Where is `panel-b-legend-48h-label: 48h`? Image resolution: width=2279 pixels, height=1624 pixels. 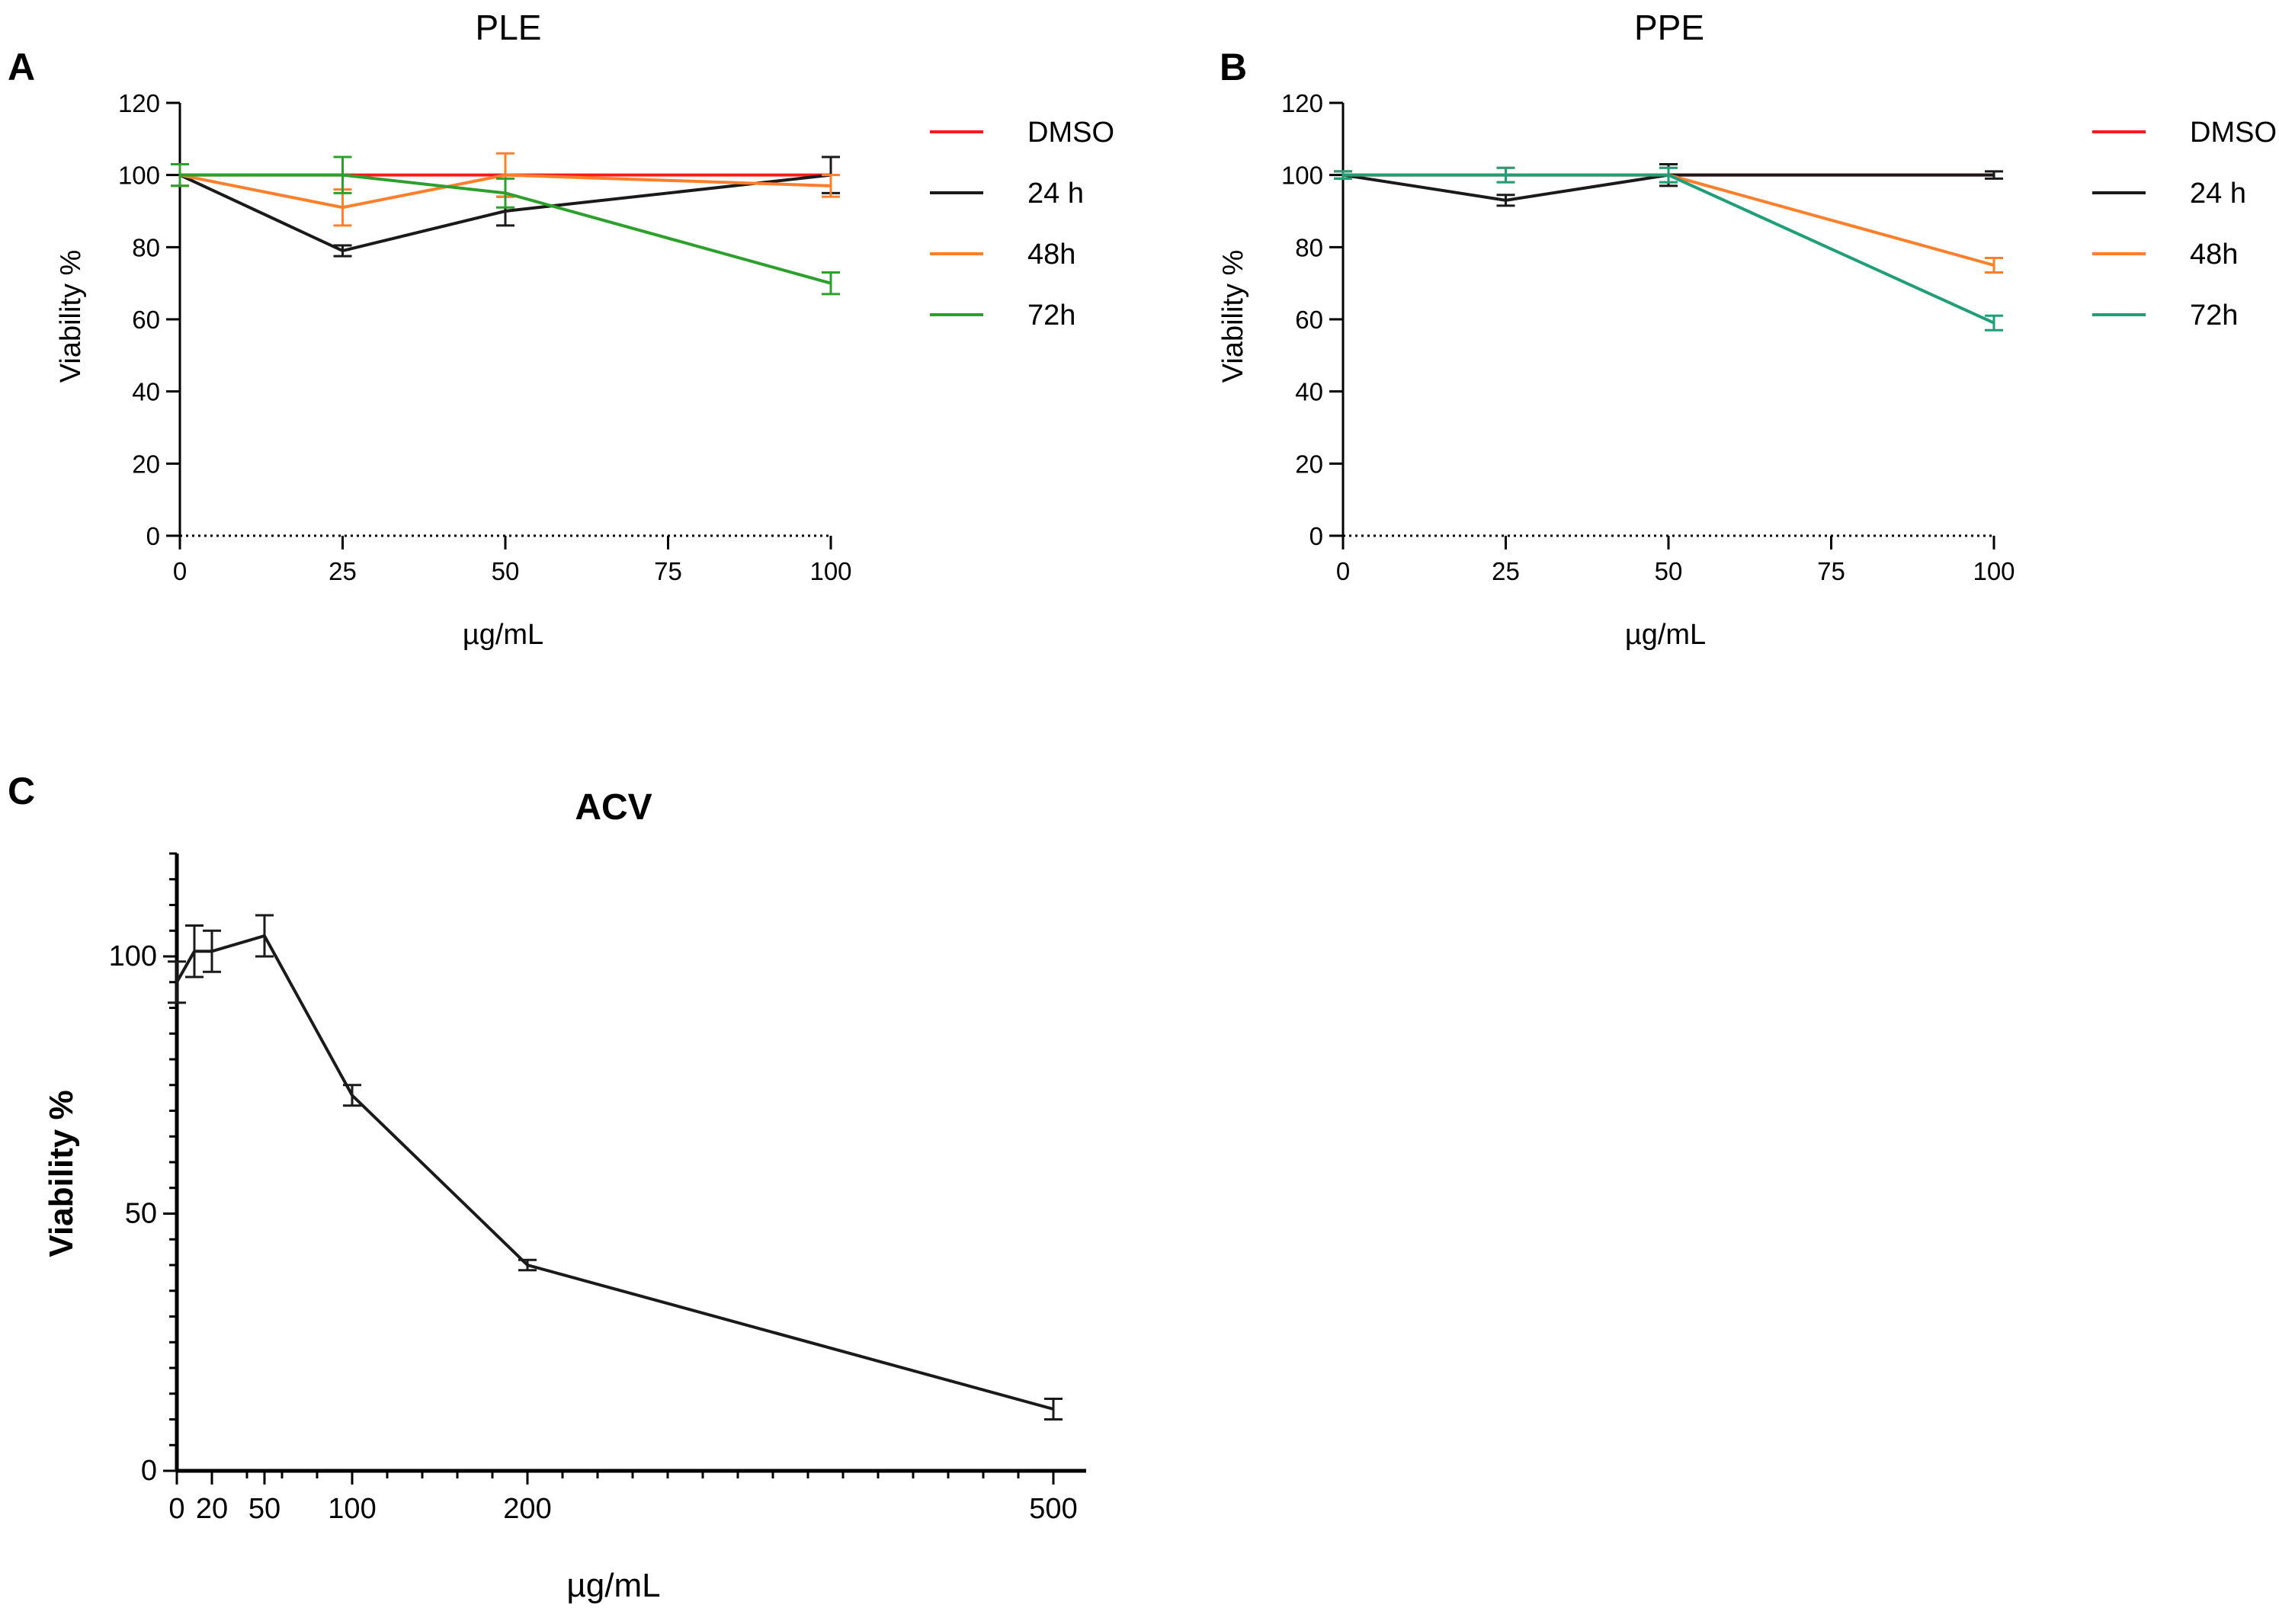
panel-b-legend-48h-label: 48h is located at coordinates (2214, 255).